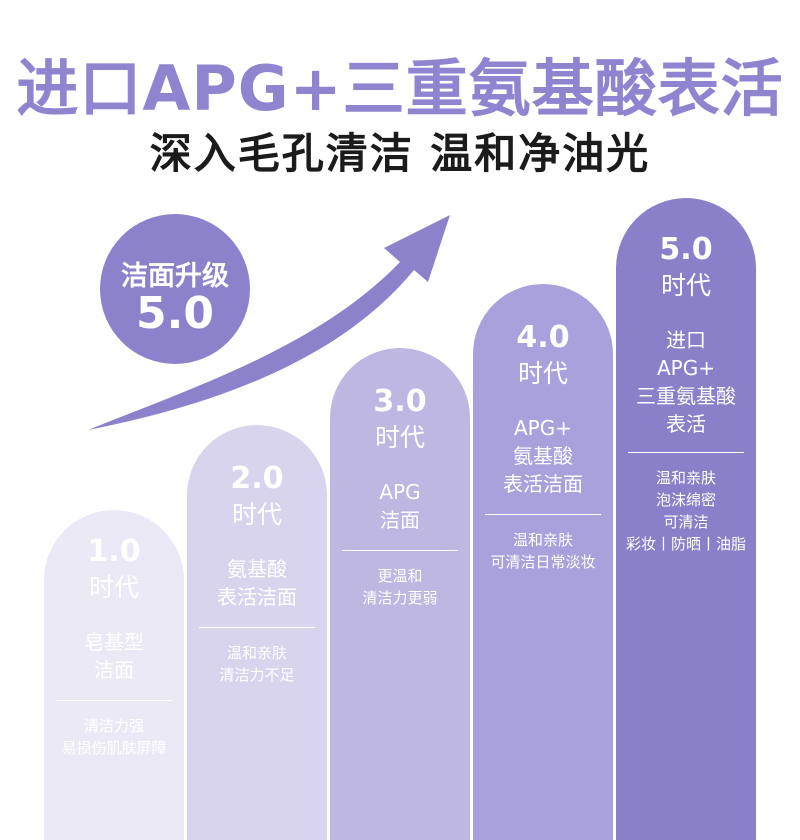 The width and height of the screenshot is (800, 840). What do you see at coordinates (685, 544) in the screenshot?
I see `note-line: 彩妆丨防晒丨油脂` at bounding box center [685, 544].